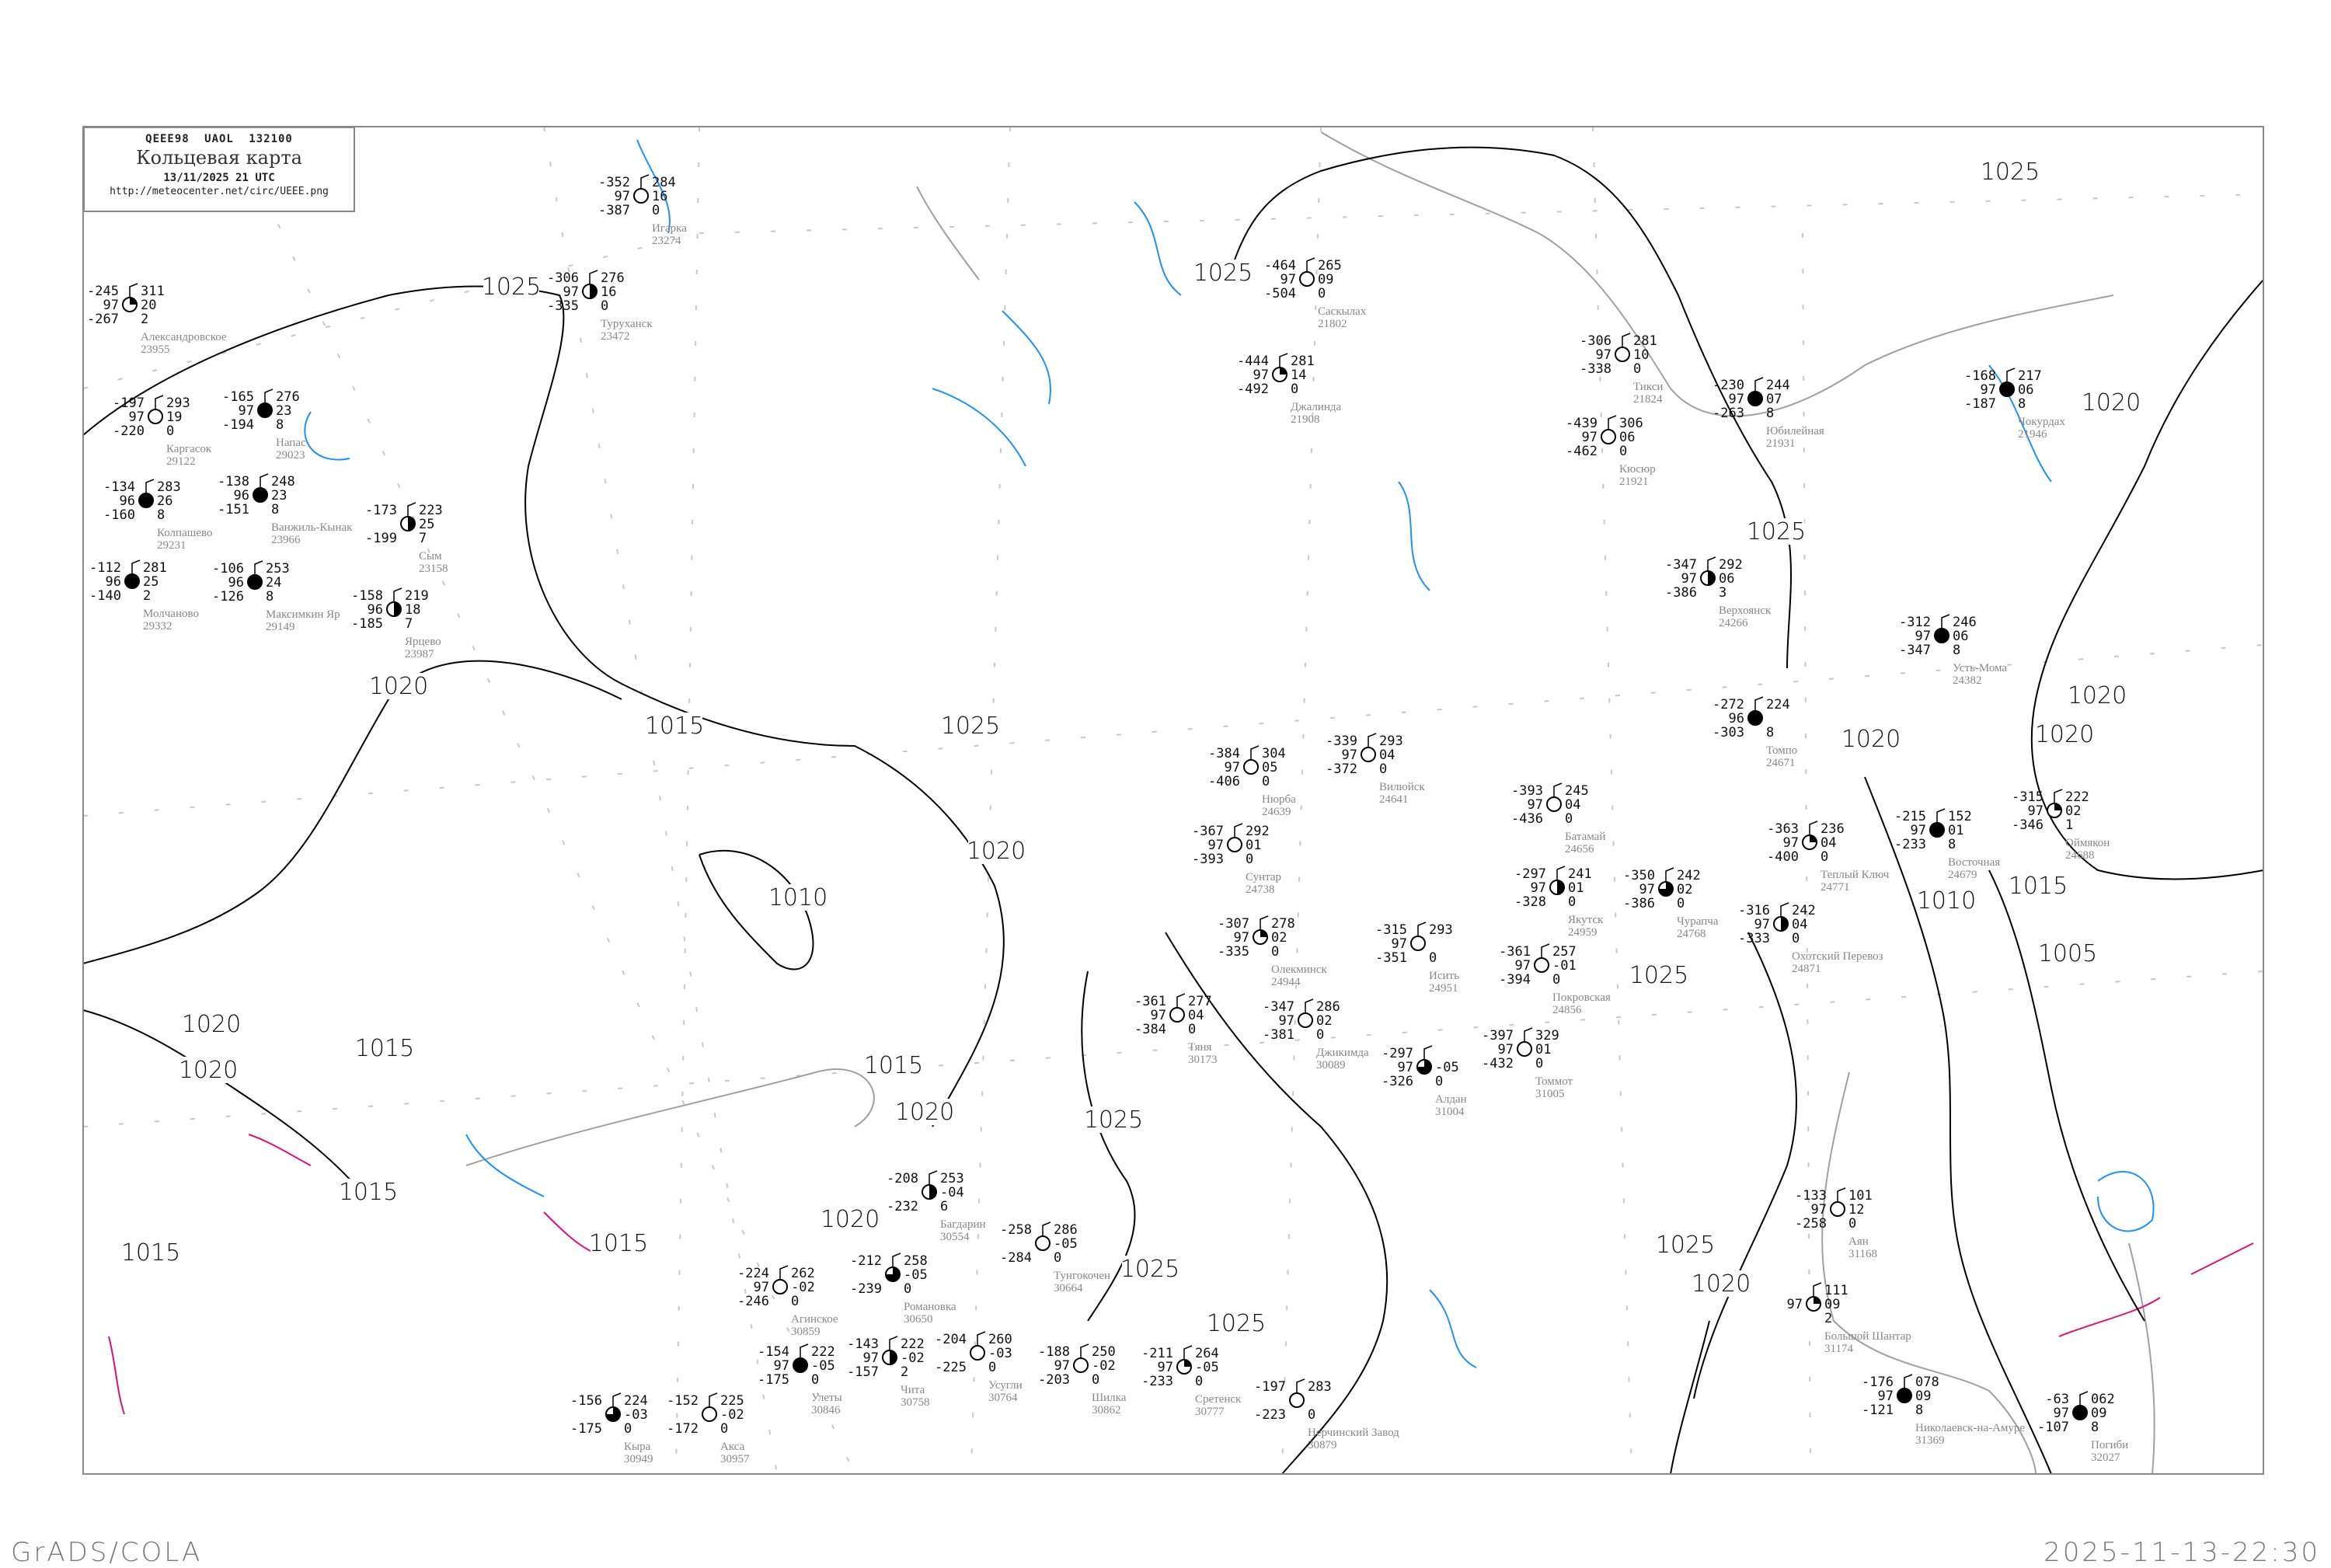  Describe the element at coordinates (189, 449) in the screenshot. I see `station-name: Каргасок` at that location.